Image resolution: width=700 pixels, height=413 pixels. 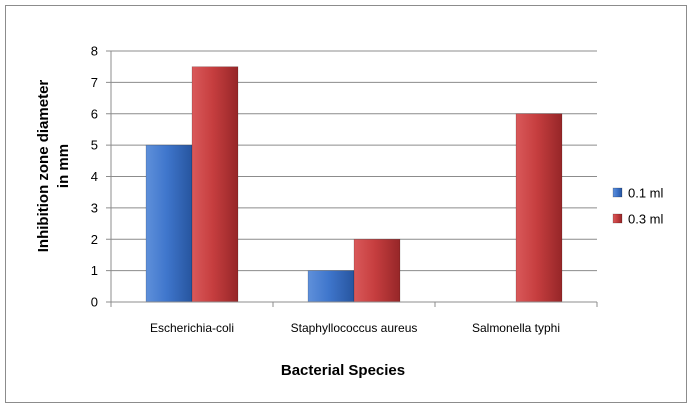 What do you see at coordinates (646, 193) in the screenshot?
I see `legend-label-0: 0.1 ml` at bounding box center [646, 193].